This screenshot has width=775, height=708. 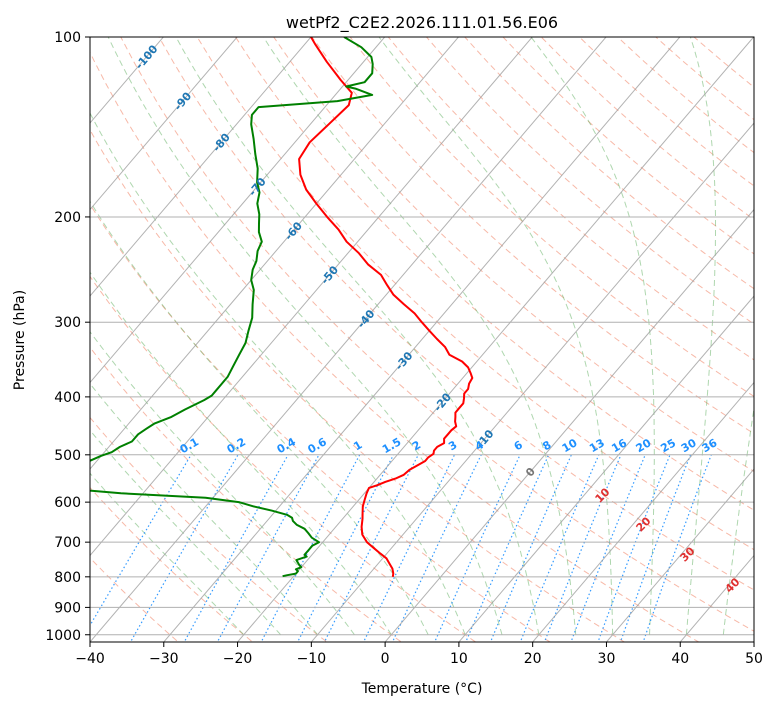 I want to click on x-tick-label: 10, so click(x=459, y=659).